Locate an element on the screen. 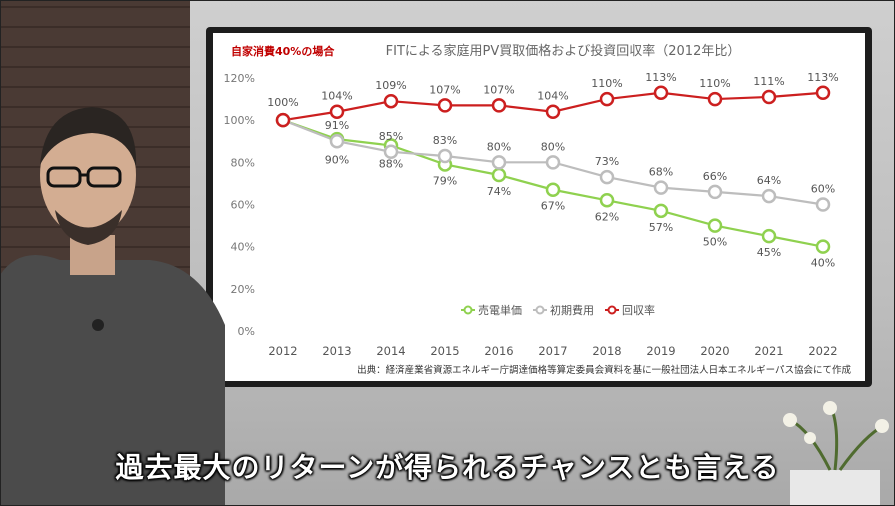 The width and height of the screenshot is (895, 506). x-tick-label: 2017 is located at coordinates (552, 351).